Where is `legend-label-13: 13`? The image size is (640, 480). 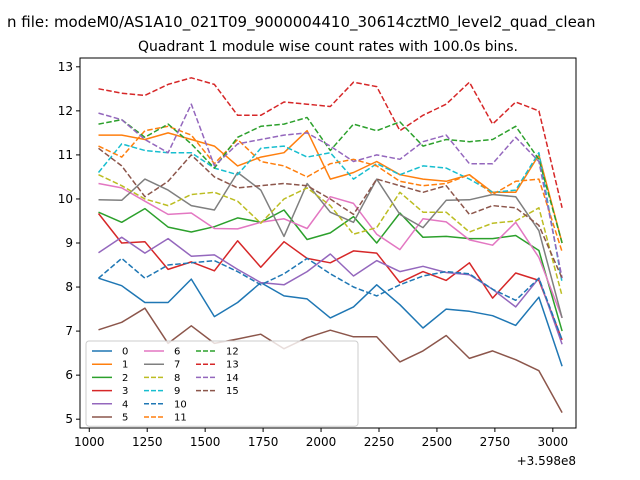 legend-label-13: 13 is located at coordinates (232, 365).